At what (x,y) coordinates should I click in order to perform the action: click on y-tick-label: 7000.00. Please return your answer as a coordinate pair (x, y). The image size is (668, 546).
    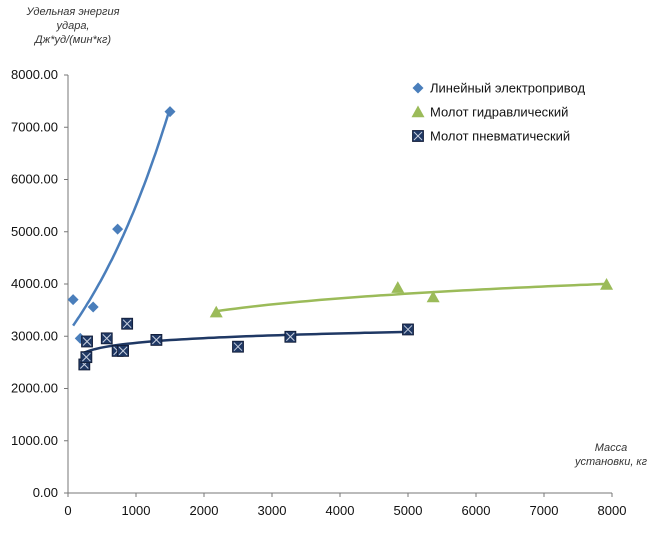
    Looking at the image, I should click on (34, 126).